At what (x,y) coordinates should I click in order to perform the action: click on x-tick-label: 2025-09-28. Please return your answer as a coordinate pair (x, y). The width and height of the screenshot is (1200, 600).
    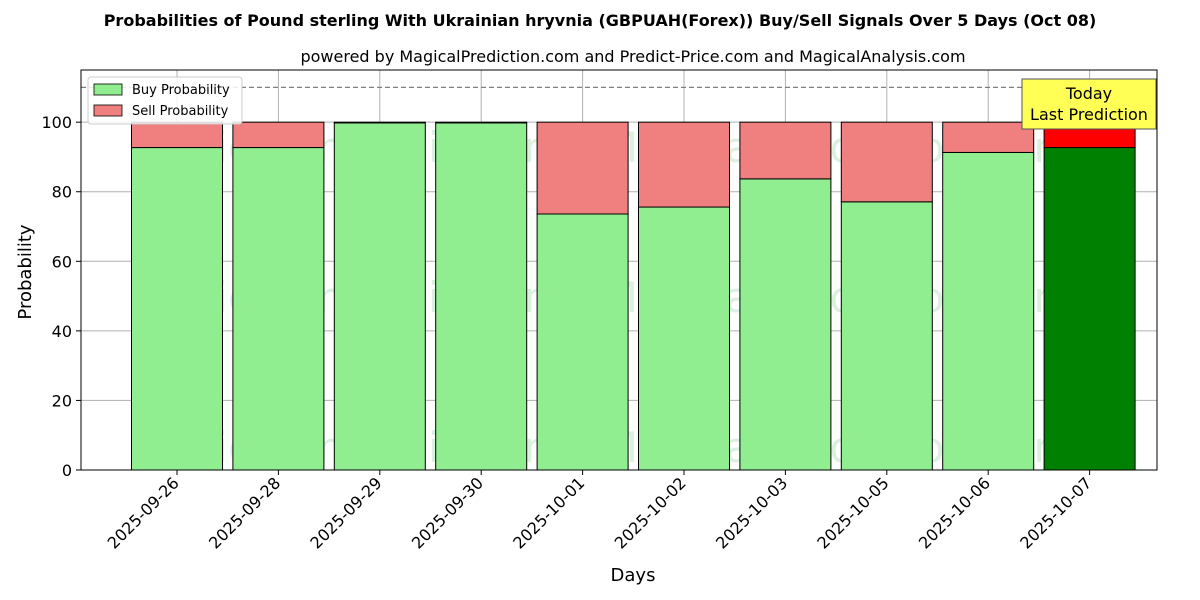
    Looking at the image, I should click on (244, 512).